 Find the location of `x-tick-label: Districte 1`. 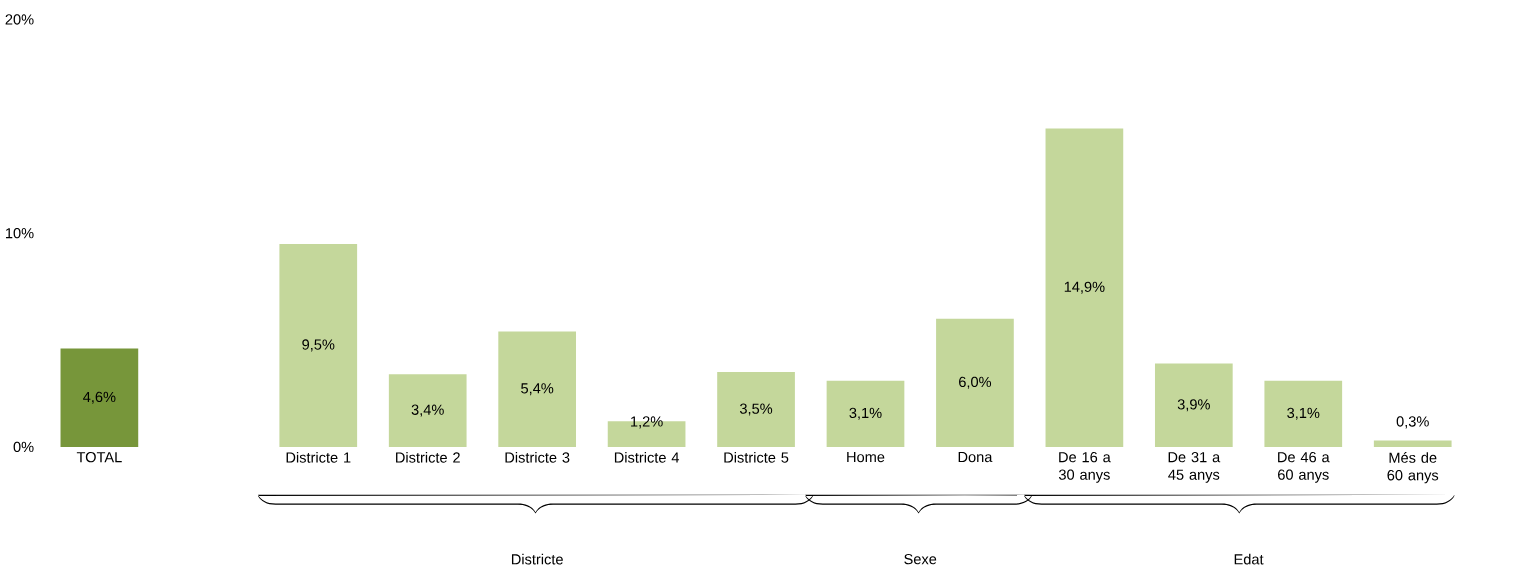

x-tick-label: Districte 1 is located at coordinates (318, 457).